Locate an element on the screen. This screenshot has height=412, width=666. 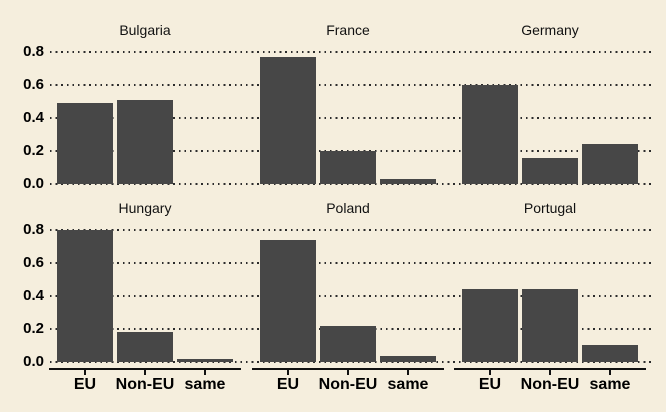
facet-title-bulgaria: Bulgaria is located at coordinates (145, 30).